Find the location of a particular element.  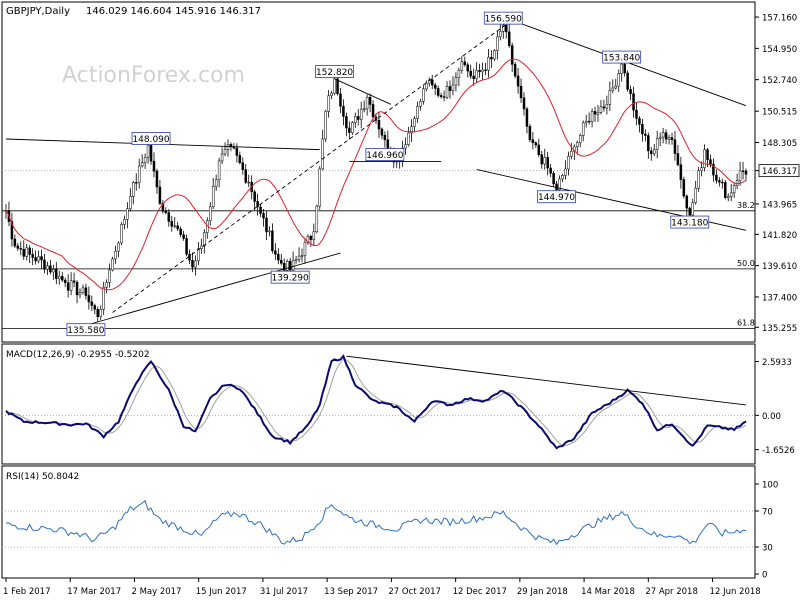

macd-signal-line is located at coordinates (376, 402).